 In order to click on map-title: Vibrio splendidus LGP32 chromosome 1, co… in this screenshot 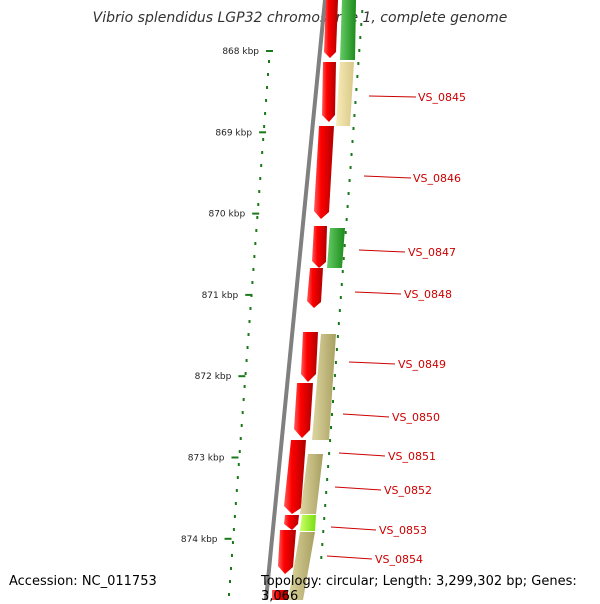, I will do `click(300, 18)`.